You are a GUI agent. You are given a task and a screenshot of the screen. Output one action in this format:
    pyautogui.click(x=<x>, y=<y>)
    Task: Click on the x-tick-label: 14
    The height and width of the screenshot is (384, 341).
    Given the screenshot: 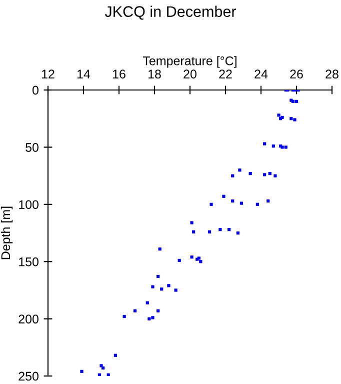 What is the action you would take?
    pyautogui.click(x=84, y=74)
    